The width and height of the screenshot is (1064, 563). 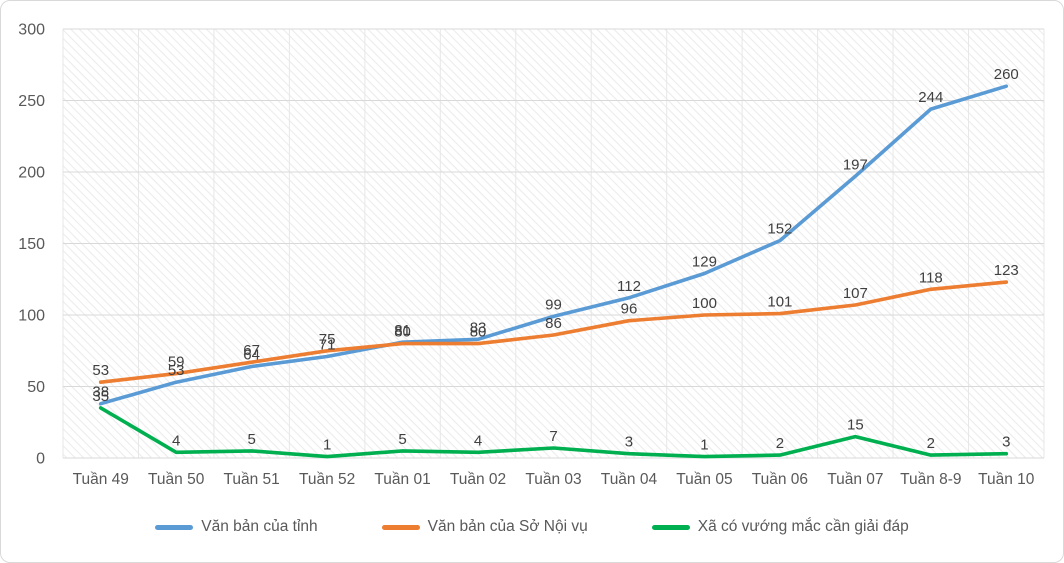 I want to click on data-label: 75, so click(x=327, y=339).